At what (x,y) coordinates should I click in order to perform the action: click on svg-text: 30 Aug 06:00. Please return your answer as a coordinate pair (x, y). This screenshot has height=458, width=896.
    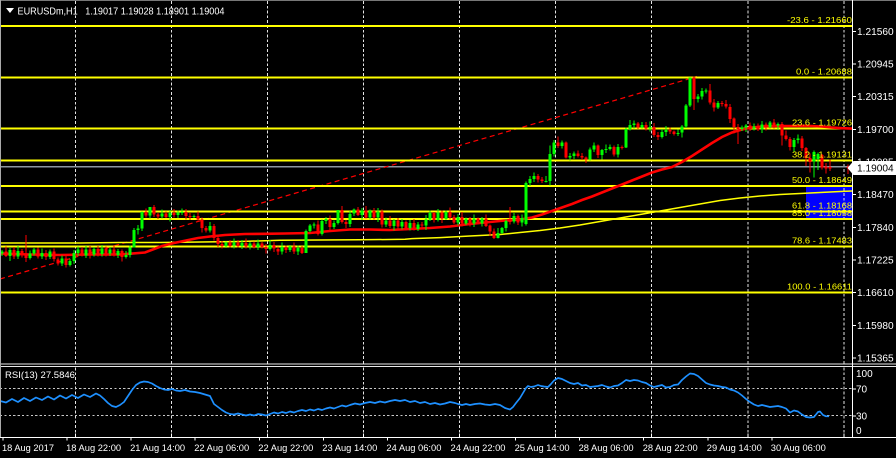
    Looking at the image, I should click on (798, 448).